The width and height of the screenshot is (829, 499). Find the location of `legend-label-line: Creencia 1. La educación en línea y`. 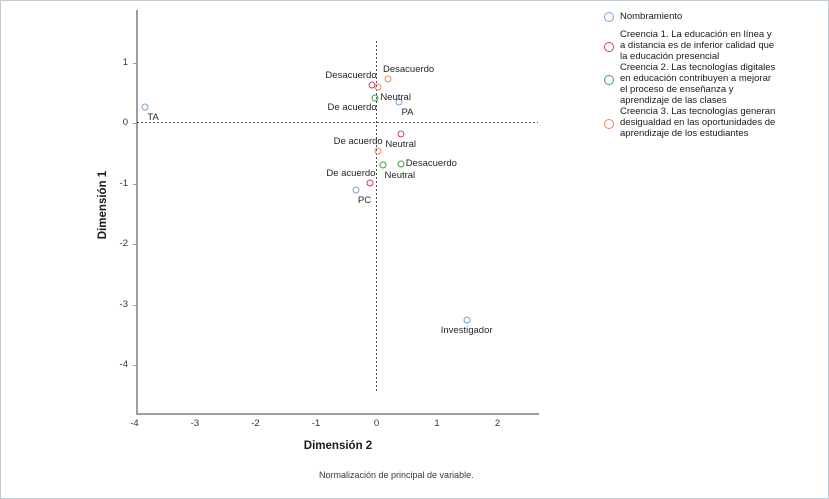

legend-label-line: Creencia 1. La educación en línea y is located at coordinates (696, 34).